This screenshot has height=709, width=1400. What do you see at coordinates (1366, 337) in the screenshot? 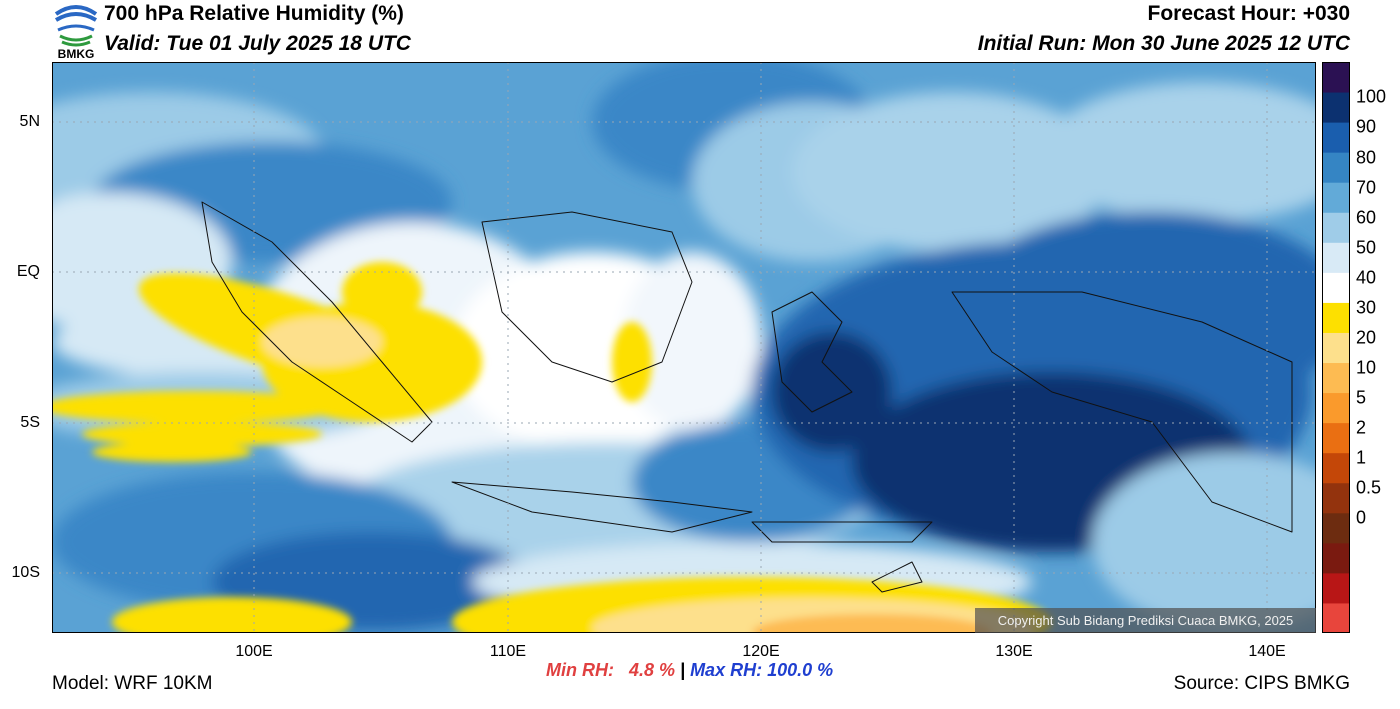
I see `colorbar-label: 20` at bounding box center [1366, 337].